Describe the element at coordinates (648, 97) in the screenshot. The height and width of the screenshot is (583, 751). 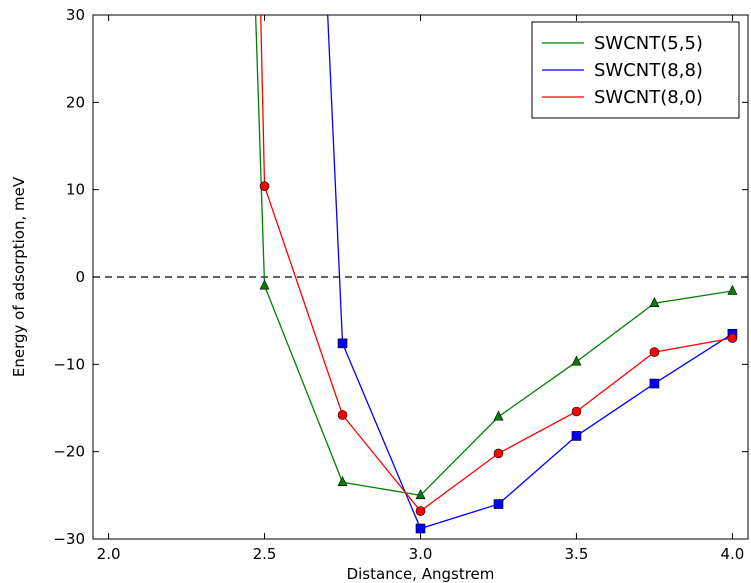
I see `legend-label-swcnt-8-0: SWCNT(8,0)` at that location.